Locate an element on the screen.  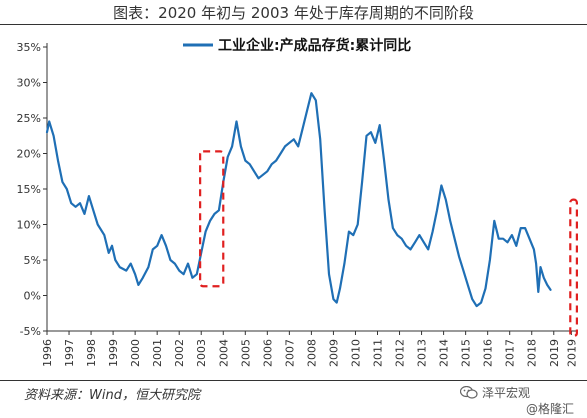
y-tick-label: 10% is located at coordinates (29, 225).